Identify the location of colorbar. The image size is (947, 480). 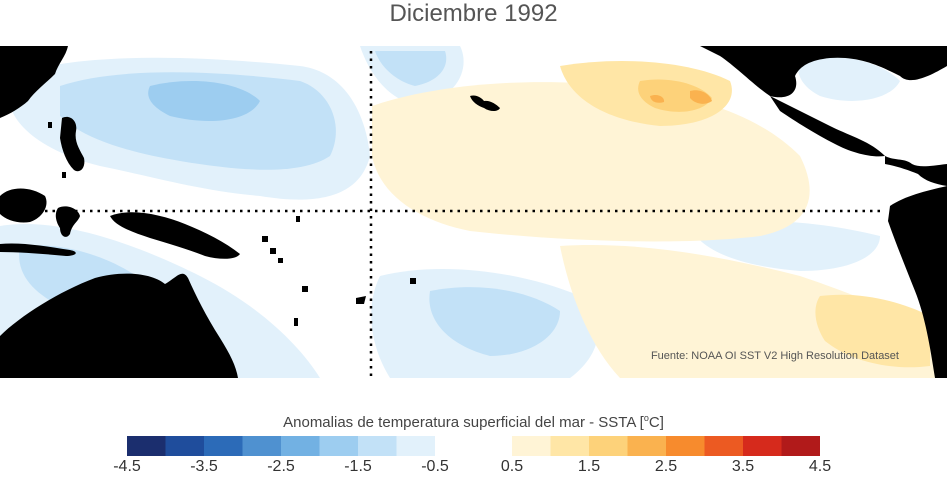
(474, 446).